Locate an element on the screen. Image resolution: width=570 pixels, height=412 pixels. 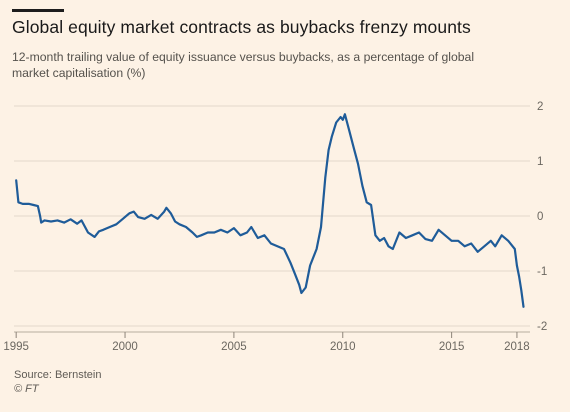
ft-credit: © FT is located at coordinates (26, 389).